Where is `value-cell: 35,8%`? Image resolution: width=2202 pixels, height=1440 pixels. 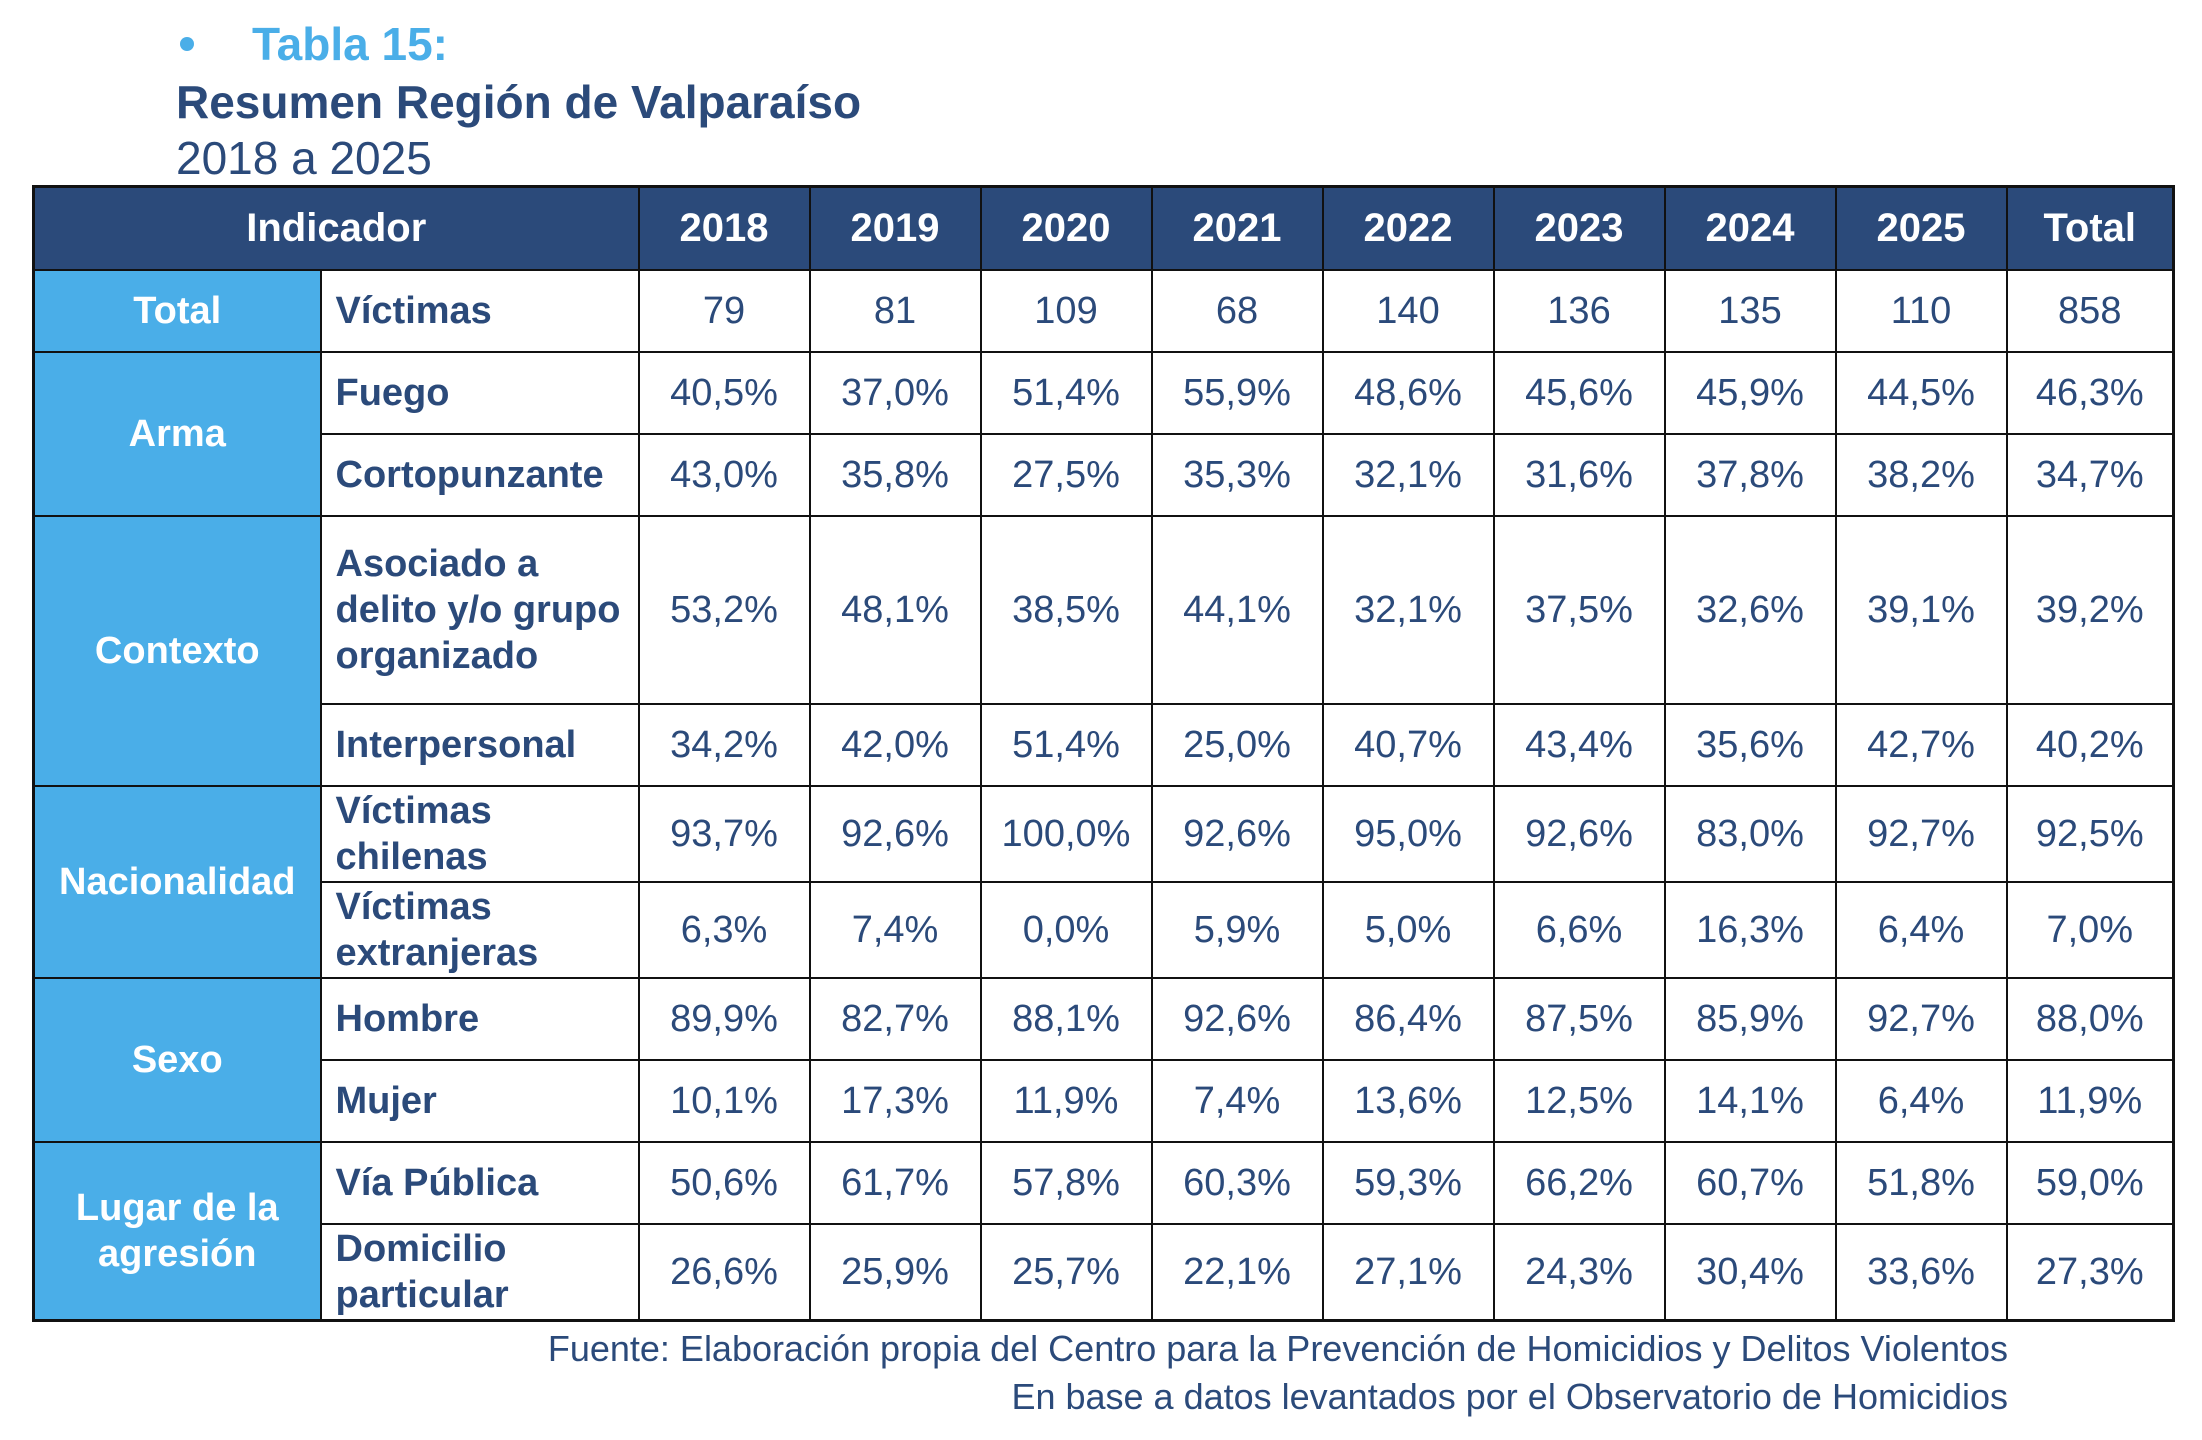 value-cell: 35,8% is located at coordinates (895, 475).